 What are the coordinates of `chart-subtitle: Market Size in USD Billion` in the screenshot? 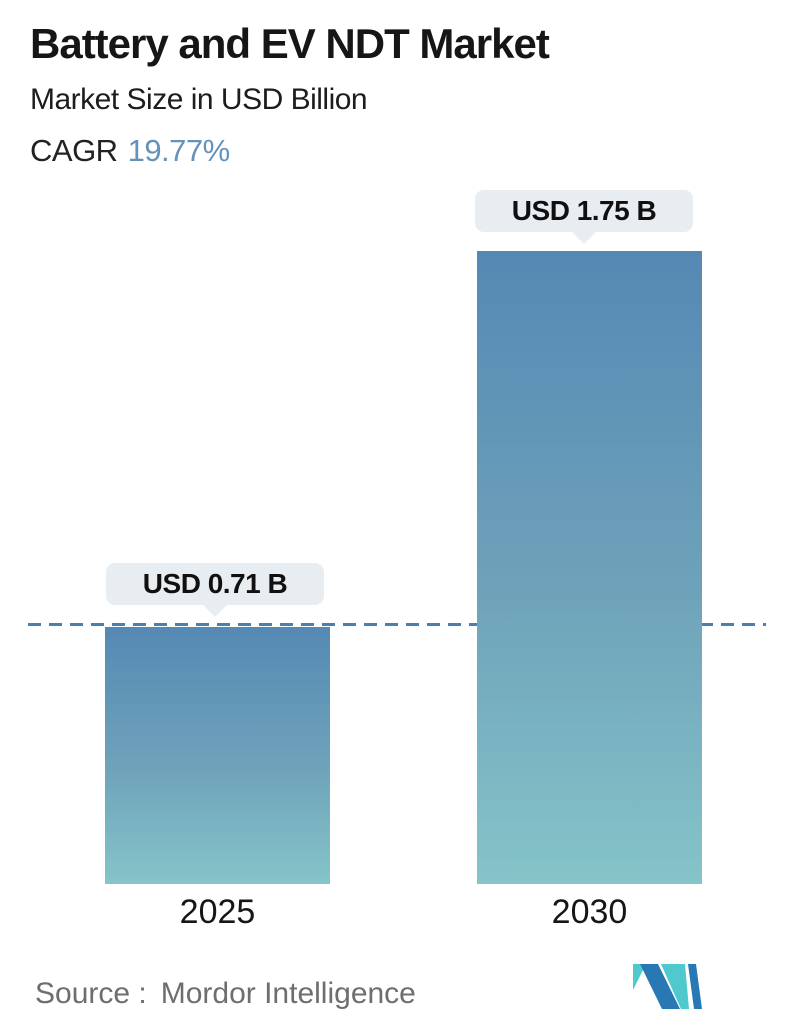 It's located at (199, 99).